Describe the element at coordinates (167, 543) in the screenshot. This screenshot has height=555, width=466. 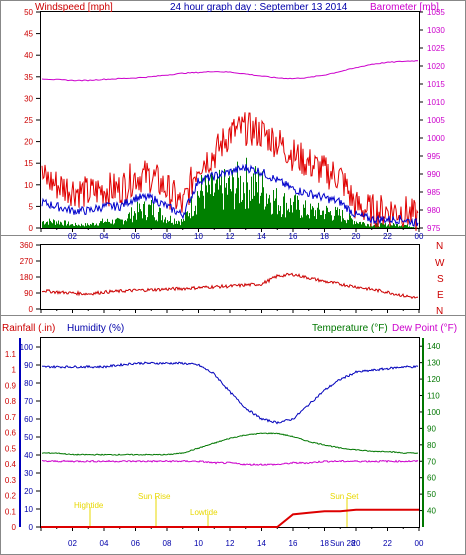
I see `temperature-x-tick-label: 08` at that location.